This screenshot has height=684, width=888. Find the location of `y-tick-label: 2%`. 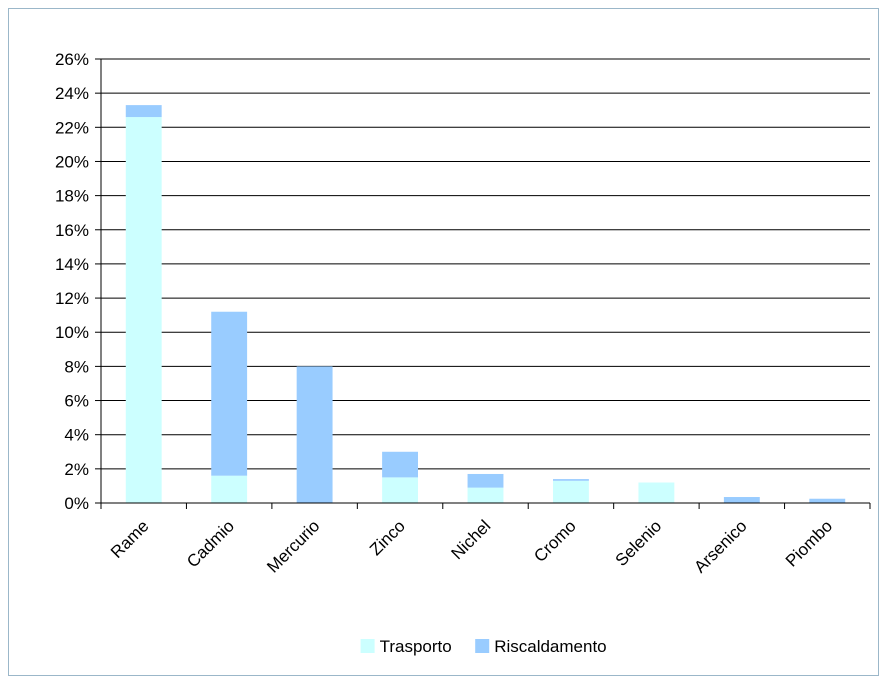

y-tick-label: 2% is located at coordinates (76, 469).